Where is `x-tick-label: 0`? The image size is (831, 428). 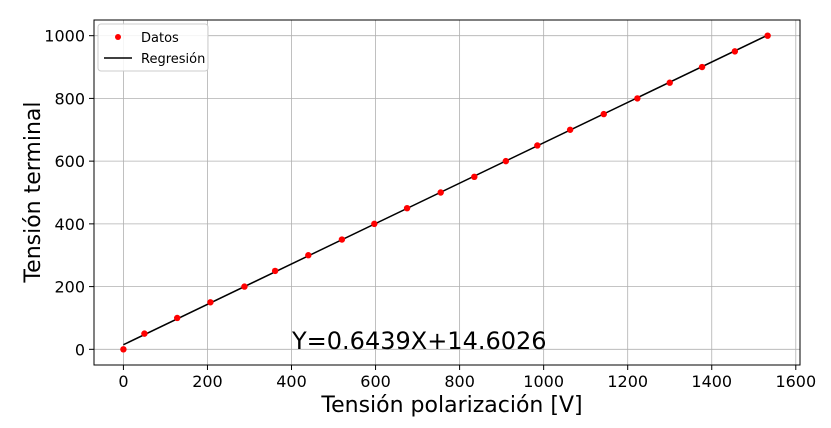 x-tick-label: 0 is located at coordinates (123, 381).